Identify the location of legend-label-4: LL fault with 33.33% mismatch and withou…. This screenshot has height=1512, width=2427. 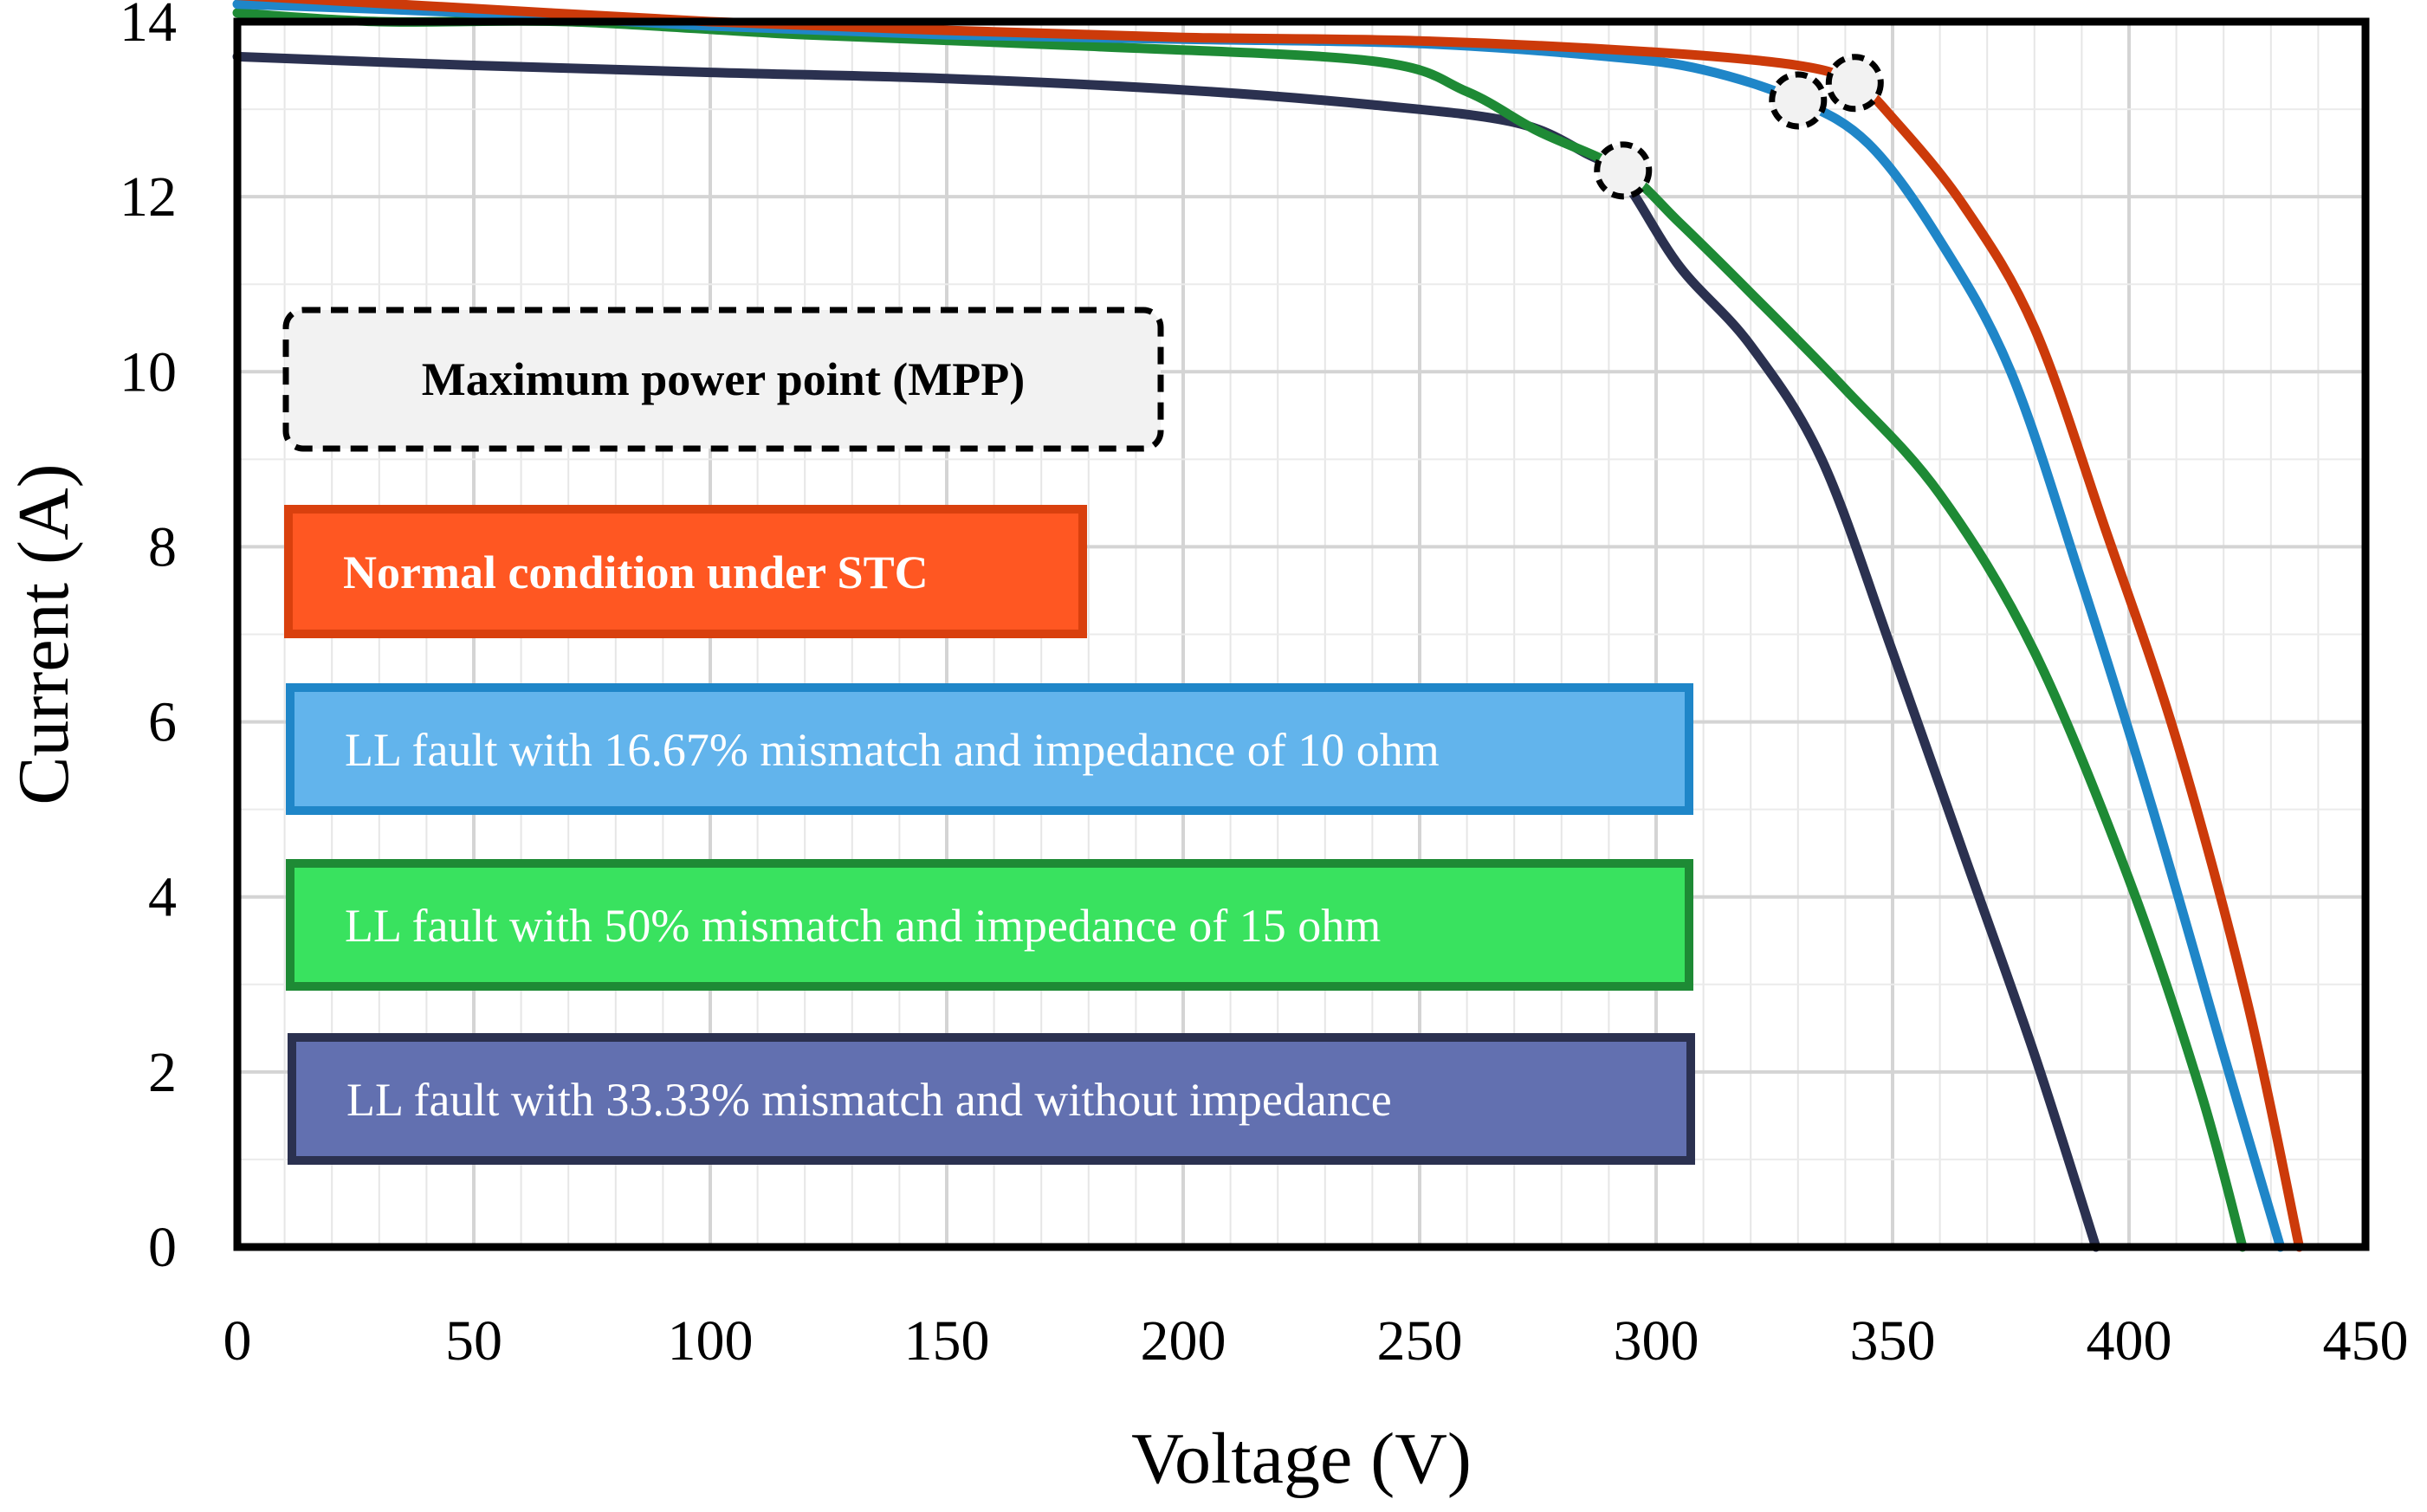
(869, 1100).